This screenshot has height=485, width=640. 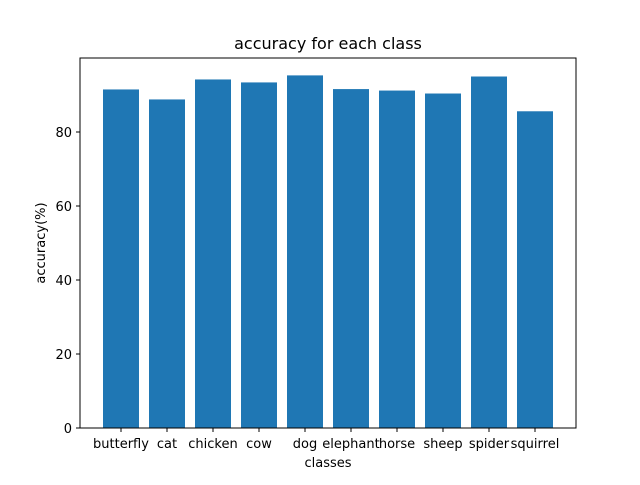 I want to click on bar-spider, so click(x=489, y=252).